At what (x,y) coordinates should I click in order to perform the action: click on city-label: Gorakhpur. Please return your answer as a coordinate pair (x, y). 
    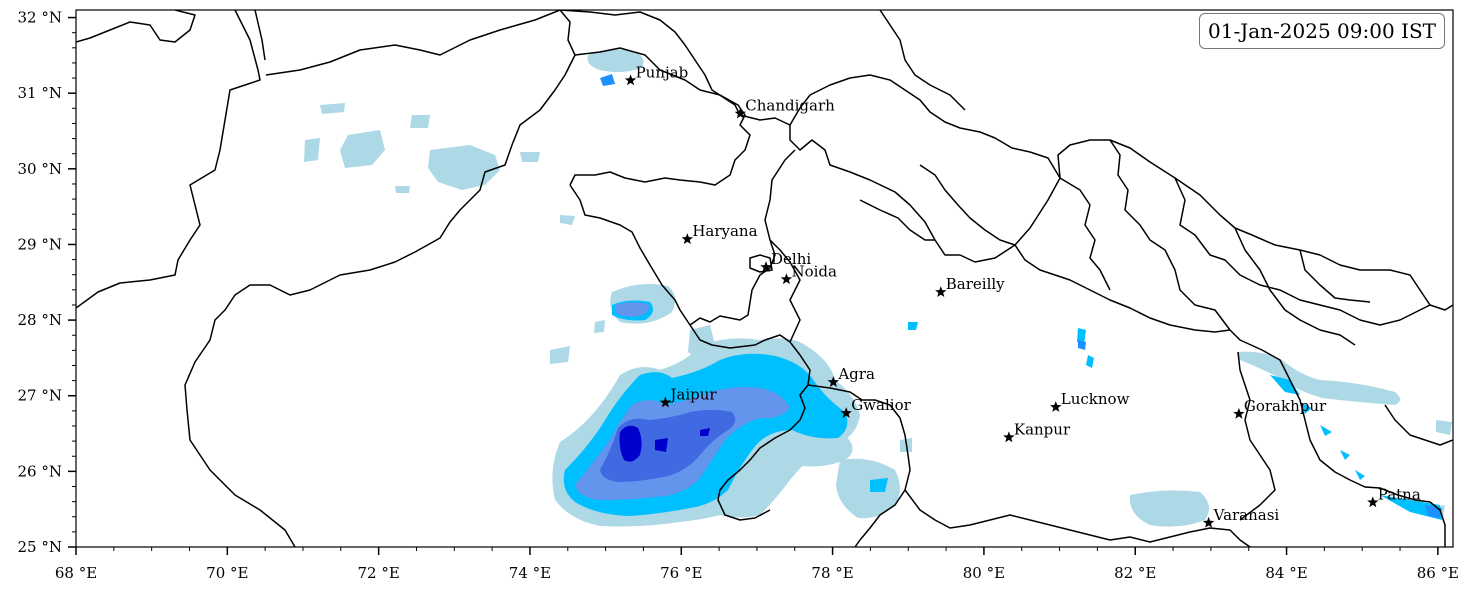
    Looking at the image, I should click on (1285, 406).